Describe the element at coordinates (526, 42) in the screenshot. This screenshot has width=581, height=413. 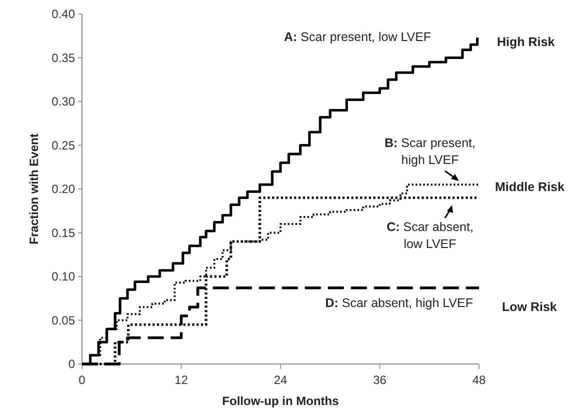
I see `text: High Risk` at that location.